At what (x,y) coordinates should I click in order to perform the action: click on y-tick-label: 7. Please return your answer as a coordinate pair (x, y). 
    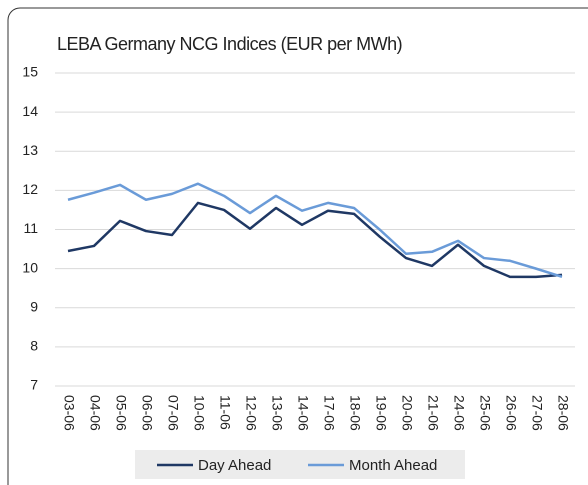
    Looking at the image, I should click on (34, 385).